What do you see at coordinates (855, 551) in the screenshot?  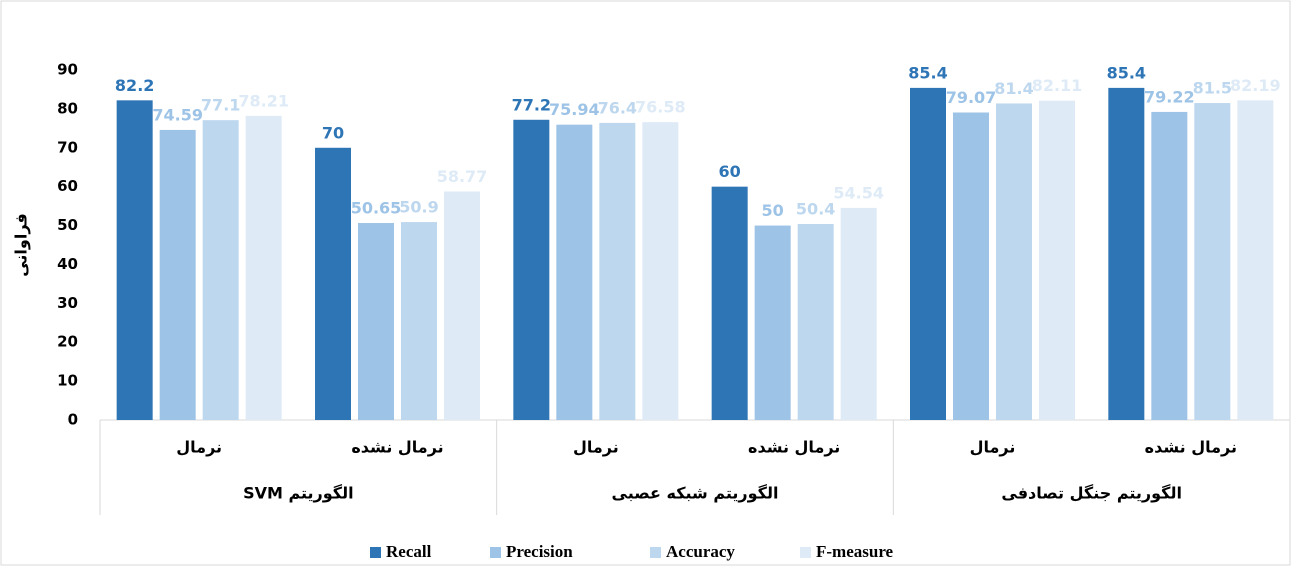 I see `legend-label: F-measure` at bounding box center [855, 551].